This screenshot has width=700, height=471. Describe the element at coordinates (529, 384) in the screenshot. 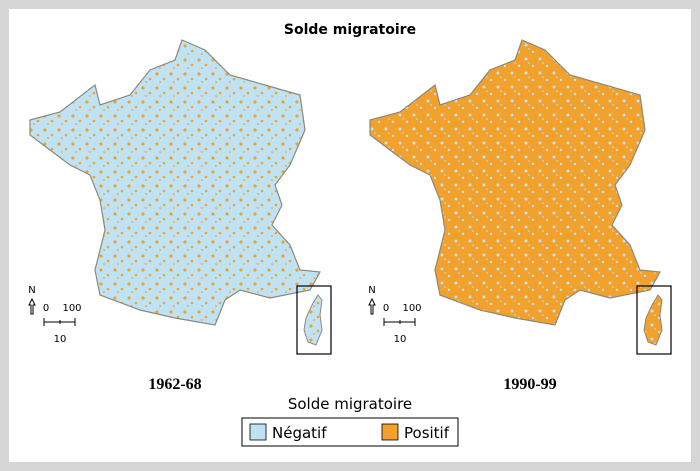

I see `period-label: 1990-99` at that location.